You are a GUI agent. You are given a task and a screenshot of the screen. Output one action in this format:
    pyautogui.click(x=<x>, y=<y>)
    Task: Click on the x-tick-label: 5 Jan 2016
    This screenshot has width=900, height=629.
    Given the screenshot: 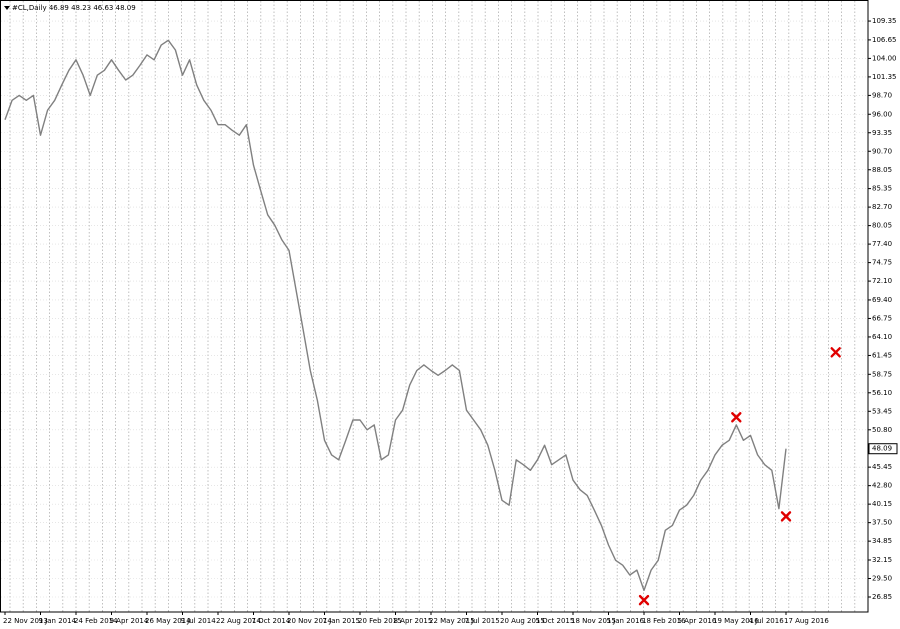 What is the action you would take?
    pyautogui.click(x=626, y=621)
    